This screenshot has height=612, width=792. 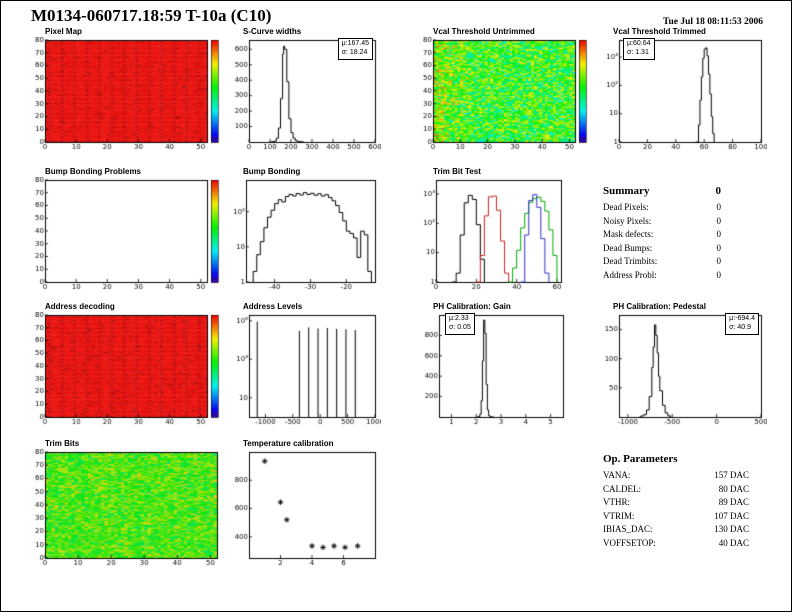 What do you see at coordinates (493, 235) in the screenshot?
I see `trim-bit-test-plot` at bounding box center [493, 235].